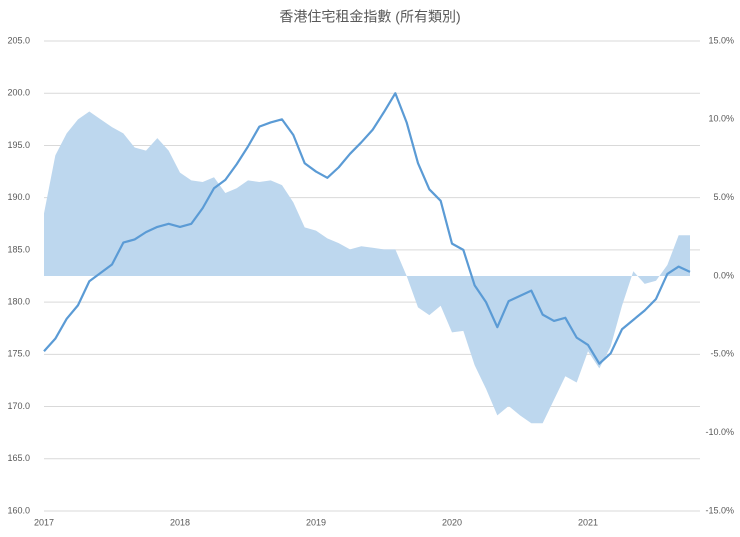 The image size is (740, 537). Describe the element at coordinates (18, 301) in the screenshot. I see `y-tick-label: 180.0` at that location.